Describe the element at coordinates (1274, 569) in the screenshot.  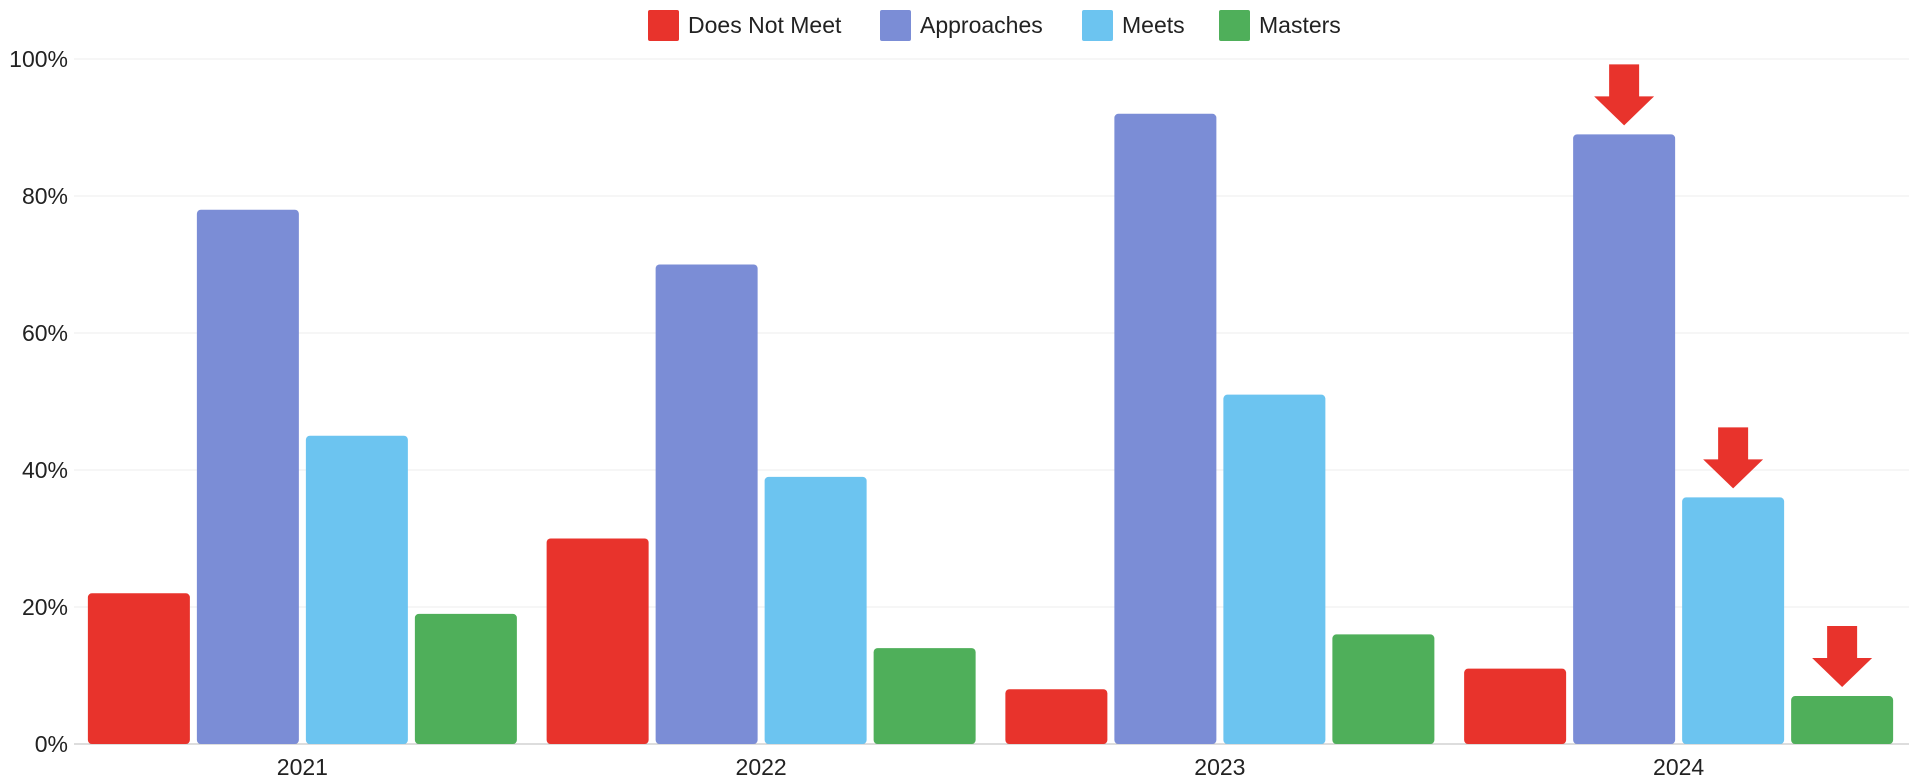
I see `bar-meets-2023` at that location.